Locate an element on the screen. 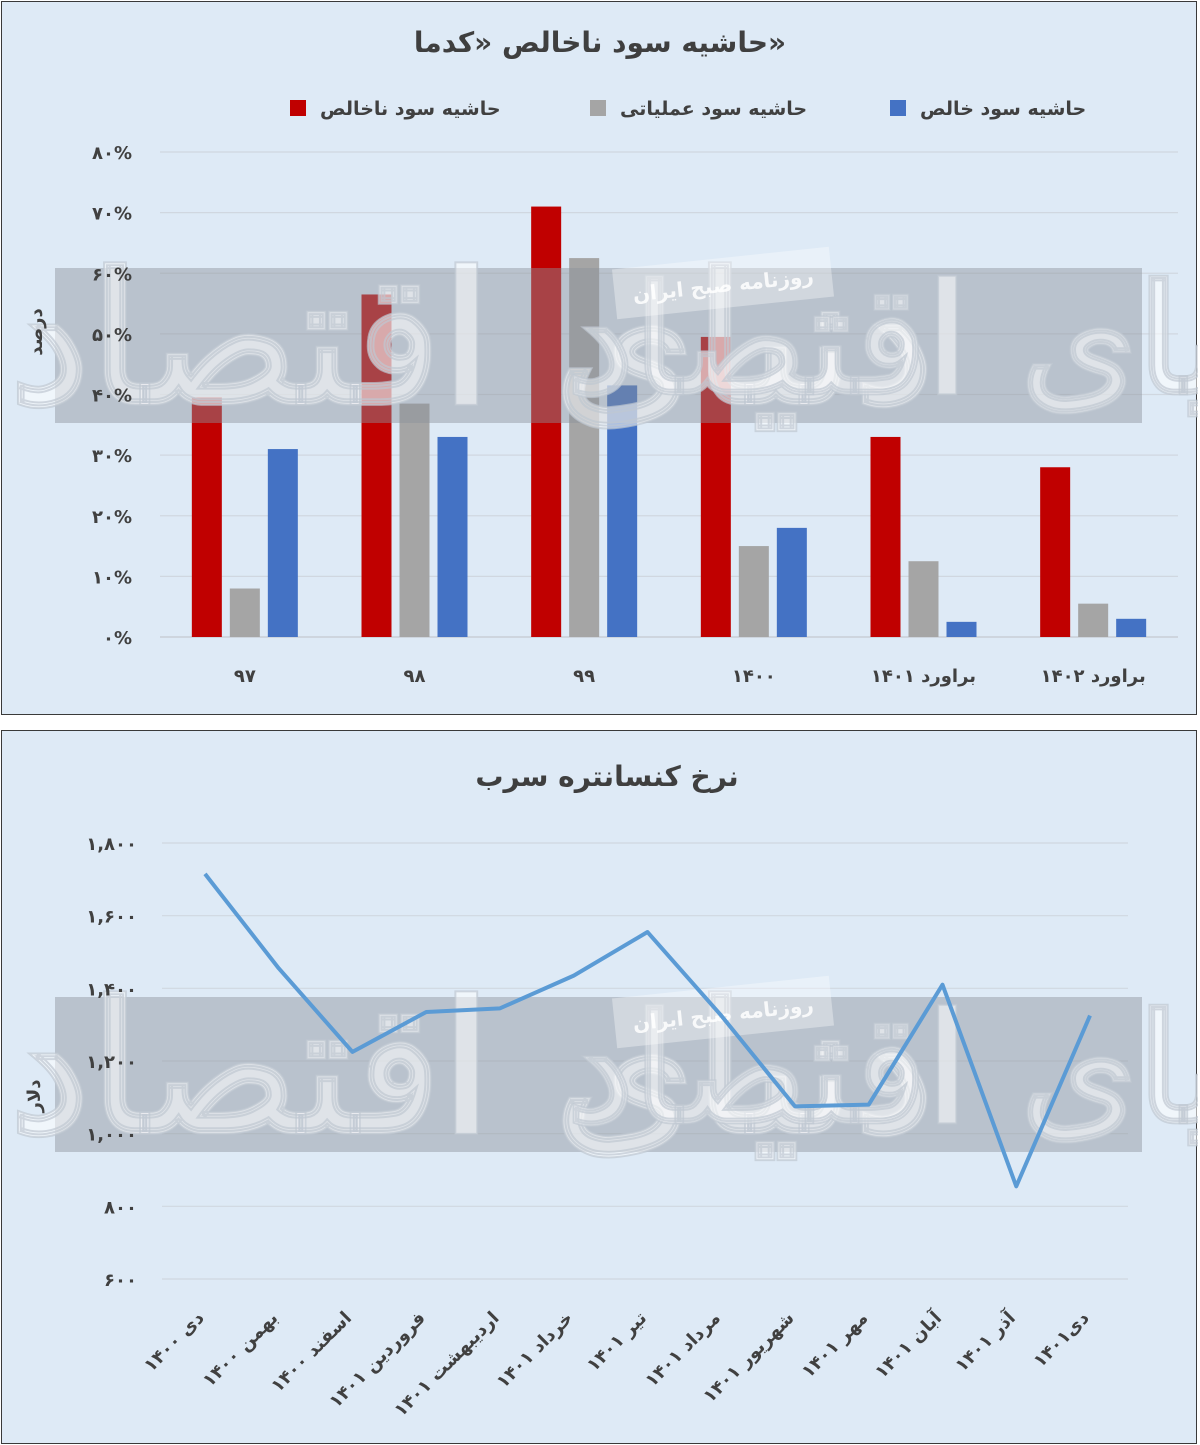 The height and width of the screenshot is (1445, 1200). y-tick-label: ۱۰% is located at coordinates (112, 577).